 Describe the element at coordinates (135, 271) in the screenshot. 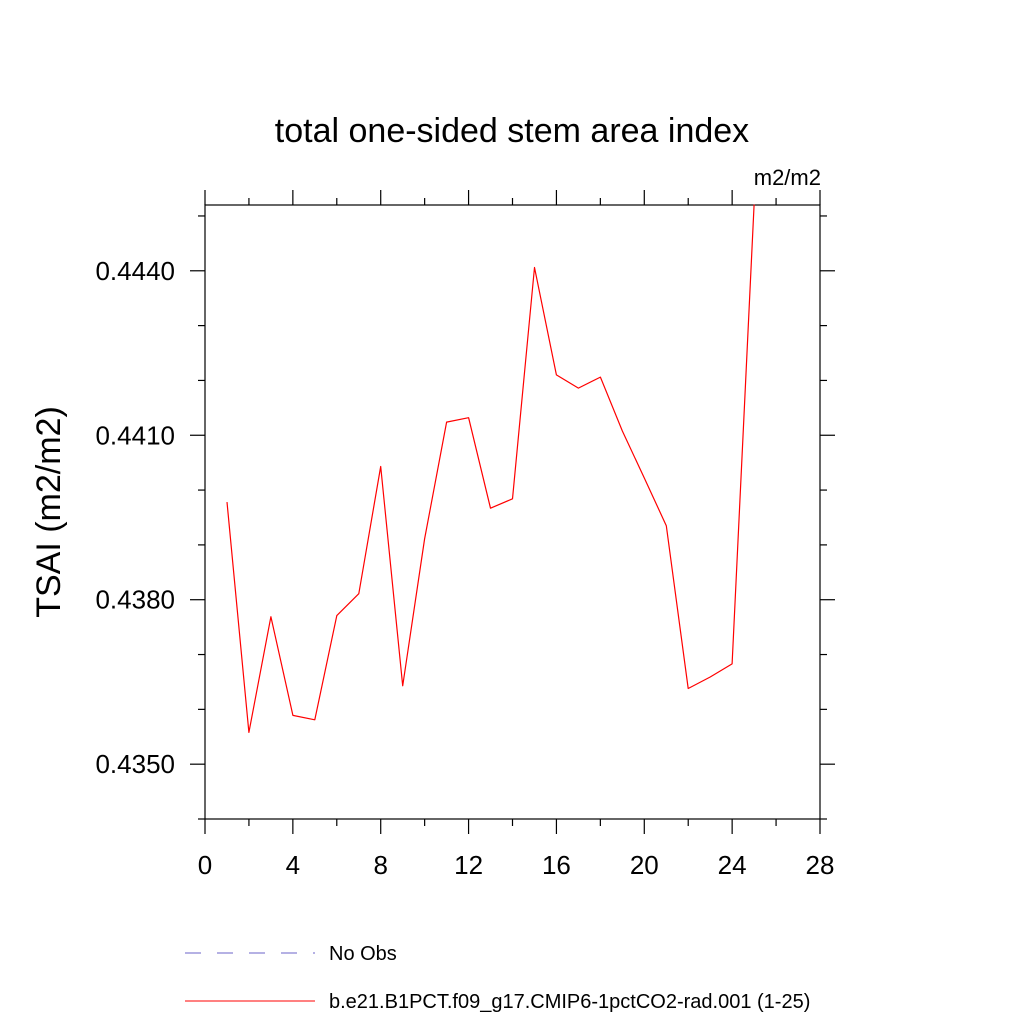

I see `y-tick-label: 0.4440` at that location.